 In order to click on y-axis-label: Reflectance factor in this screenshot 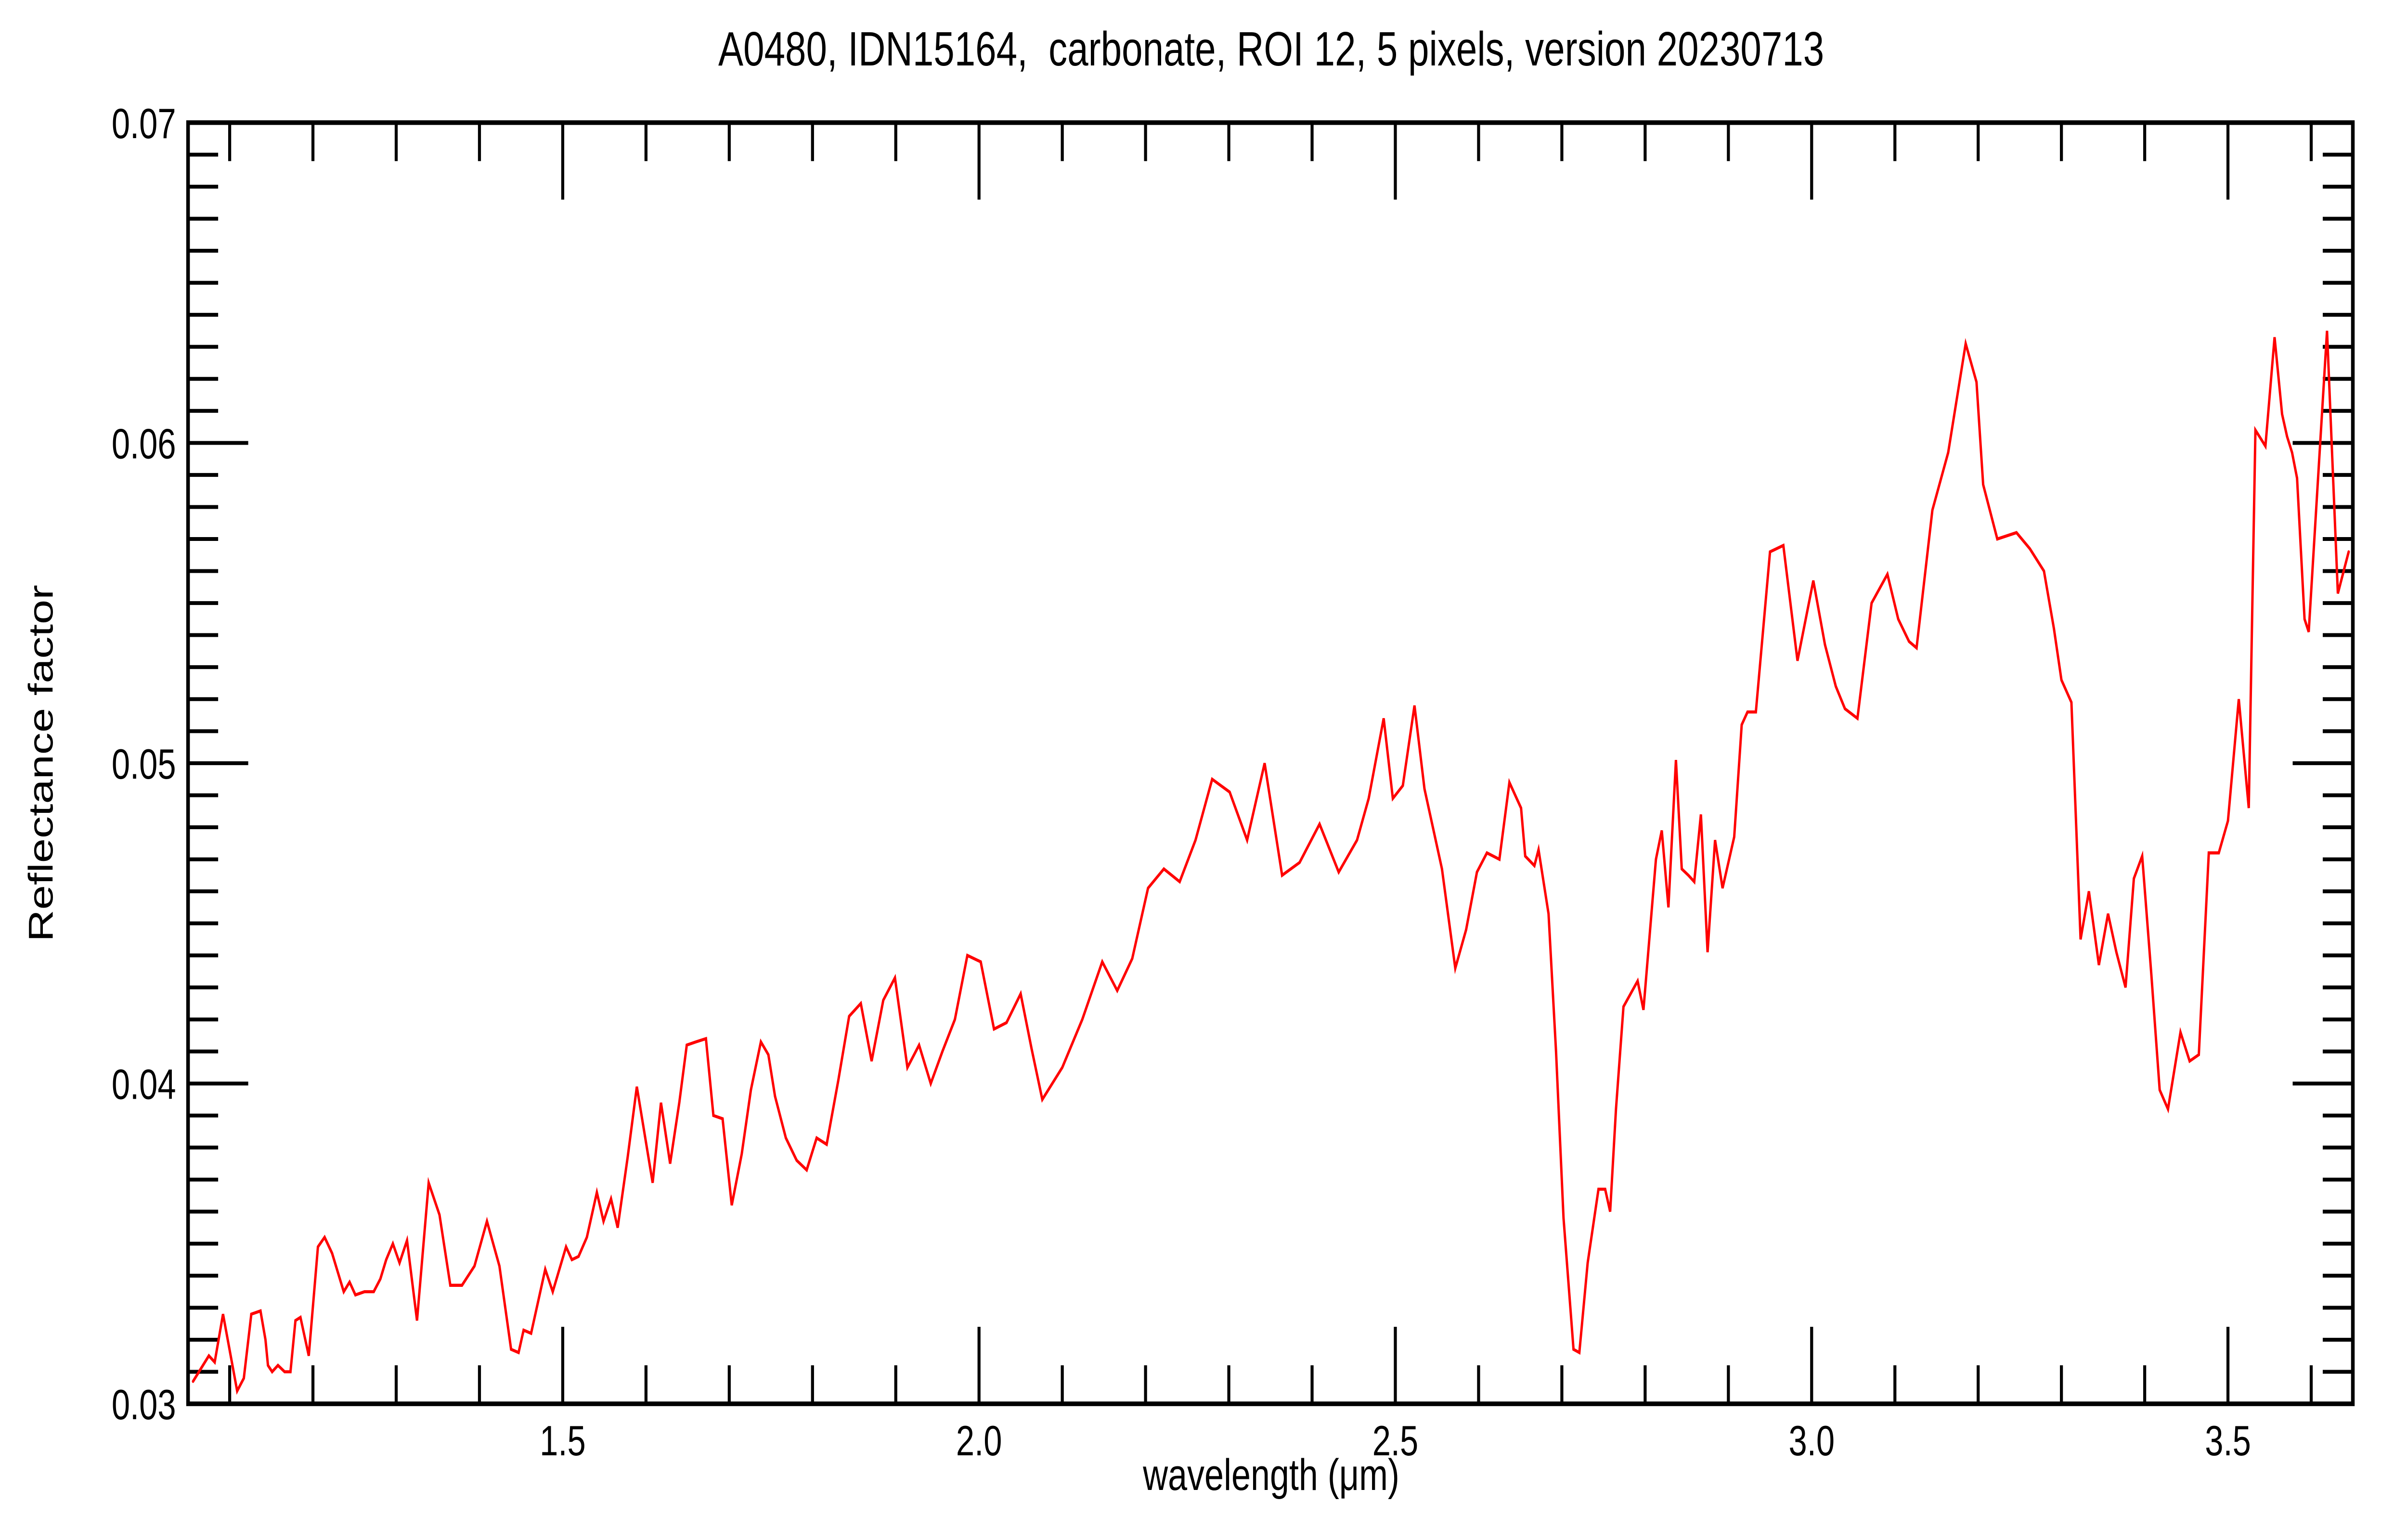, I will do `click(41, 763)`.